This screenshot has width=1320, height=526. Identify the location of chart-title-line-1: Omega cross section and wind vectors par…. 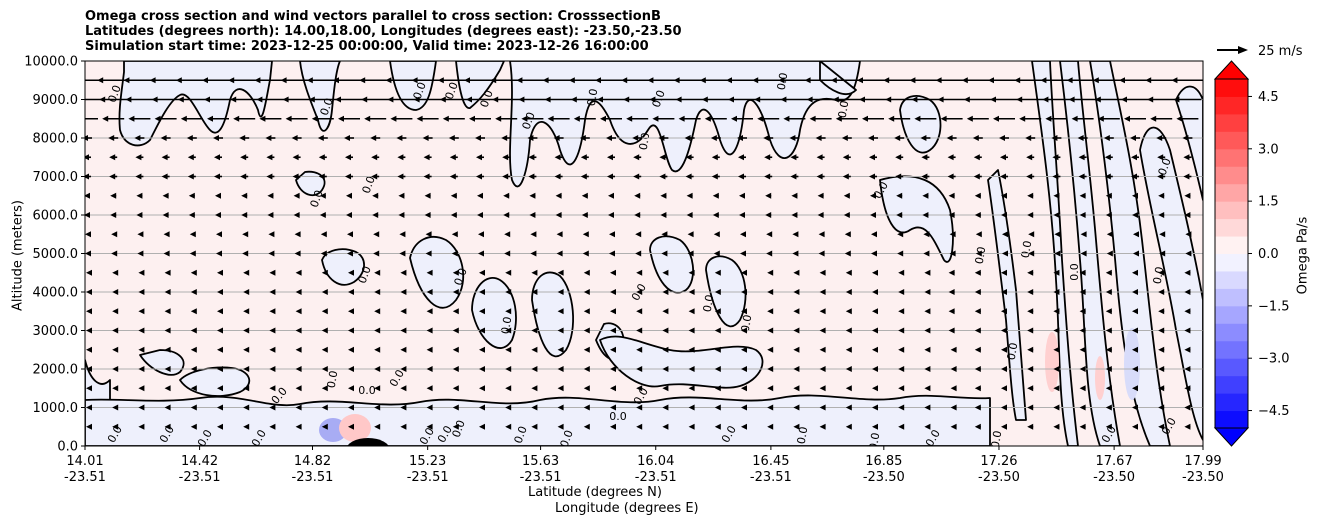
(373, 16).